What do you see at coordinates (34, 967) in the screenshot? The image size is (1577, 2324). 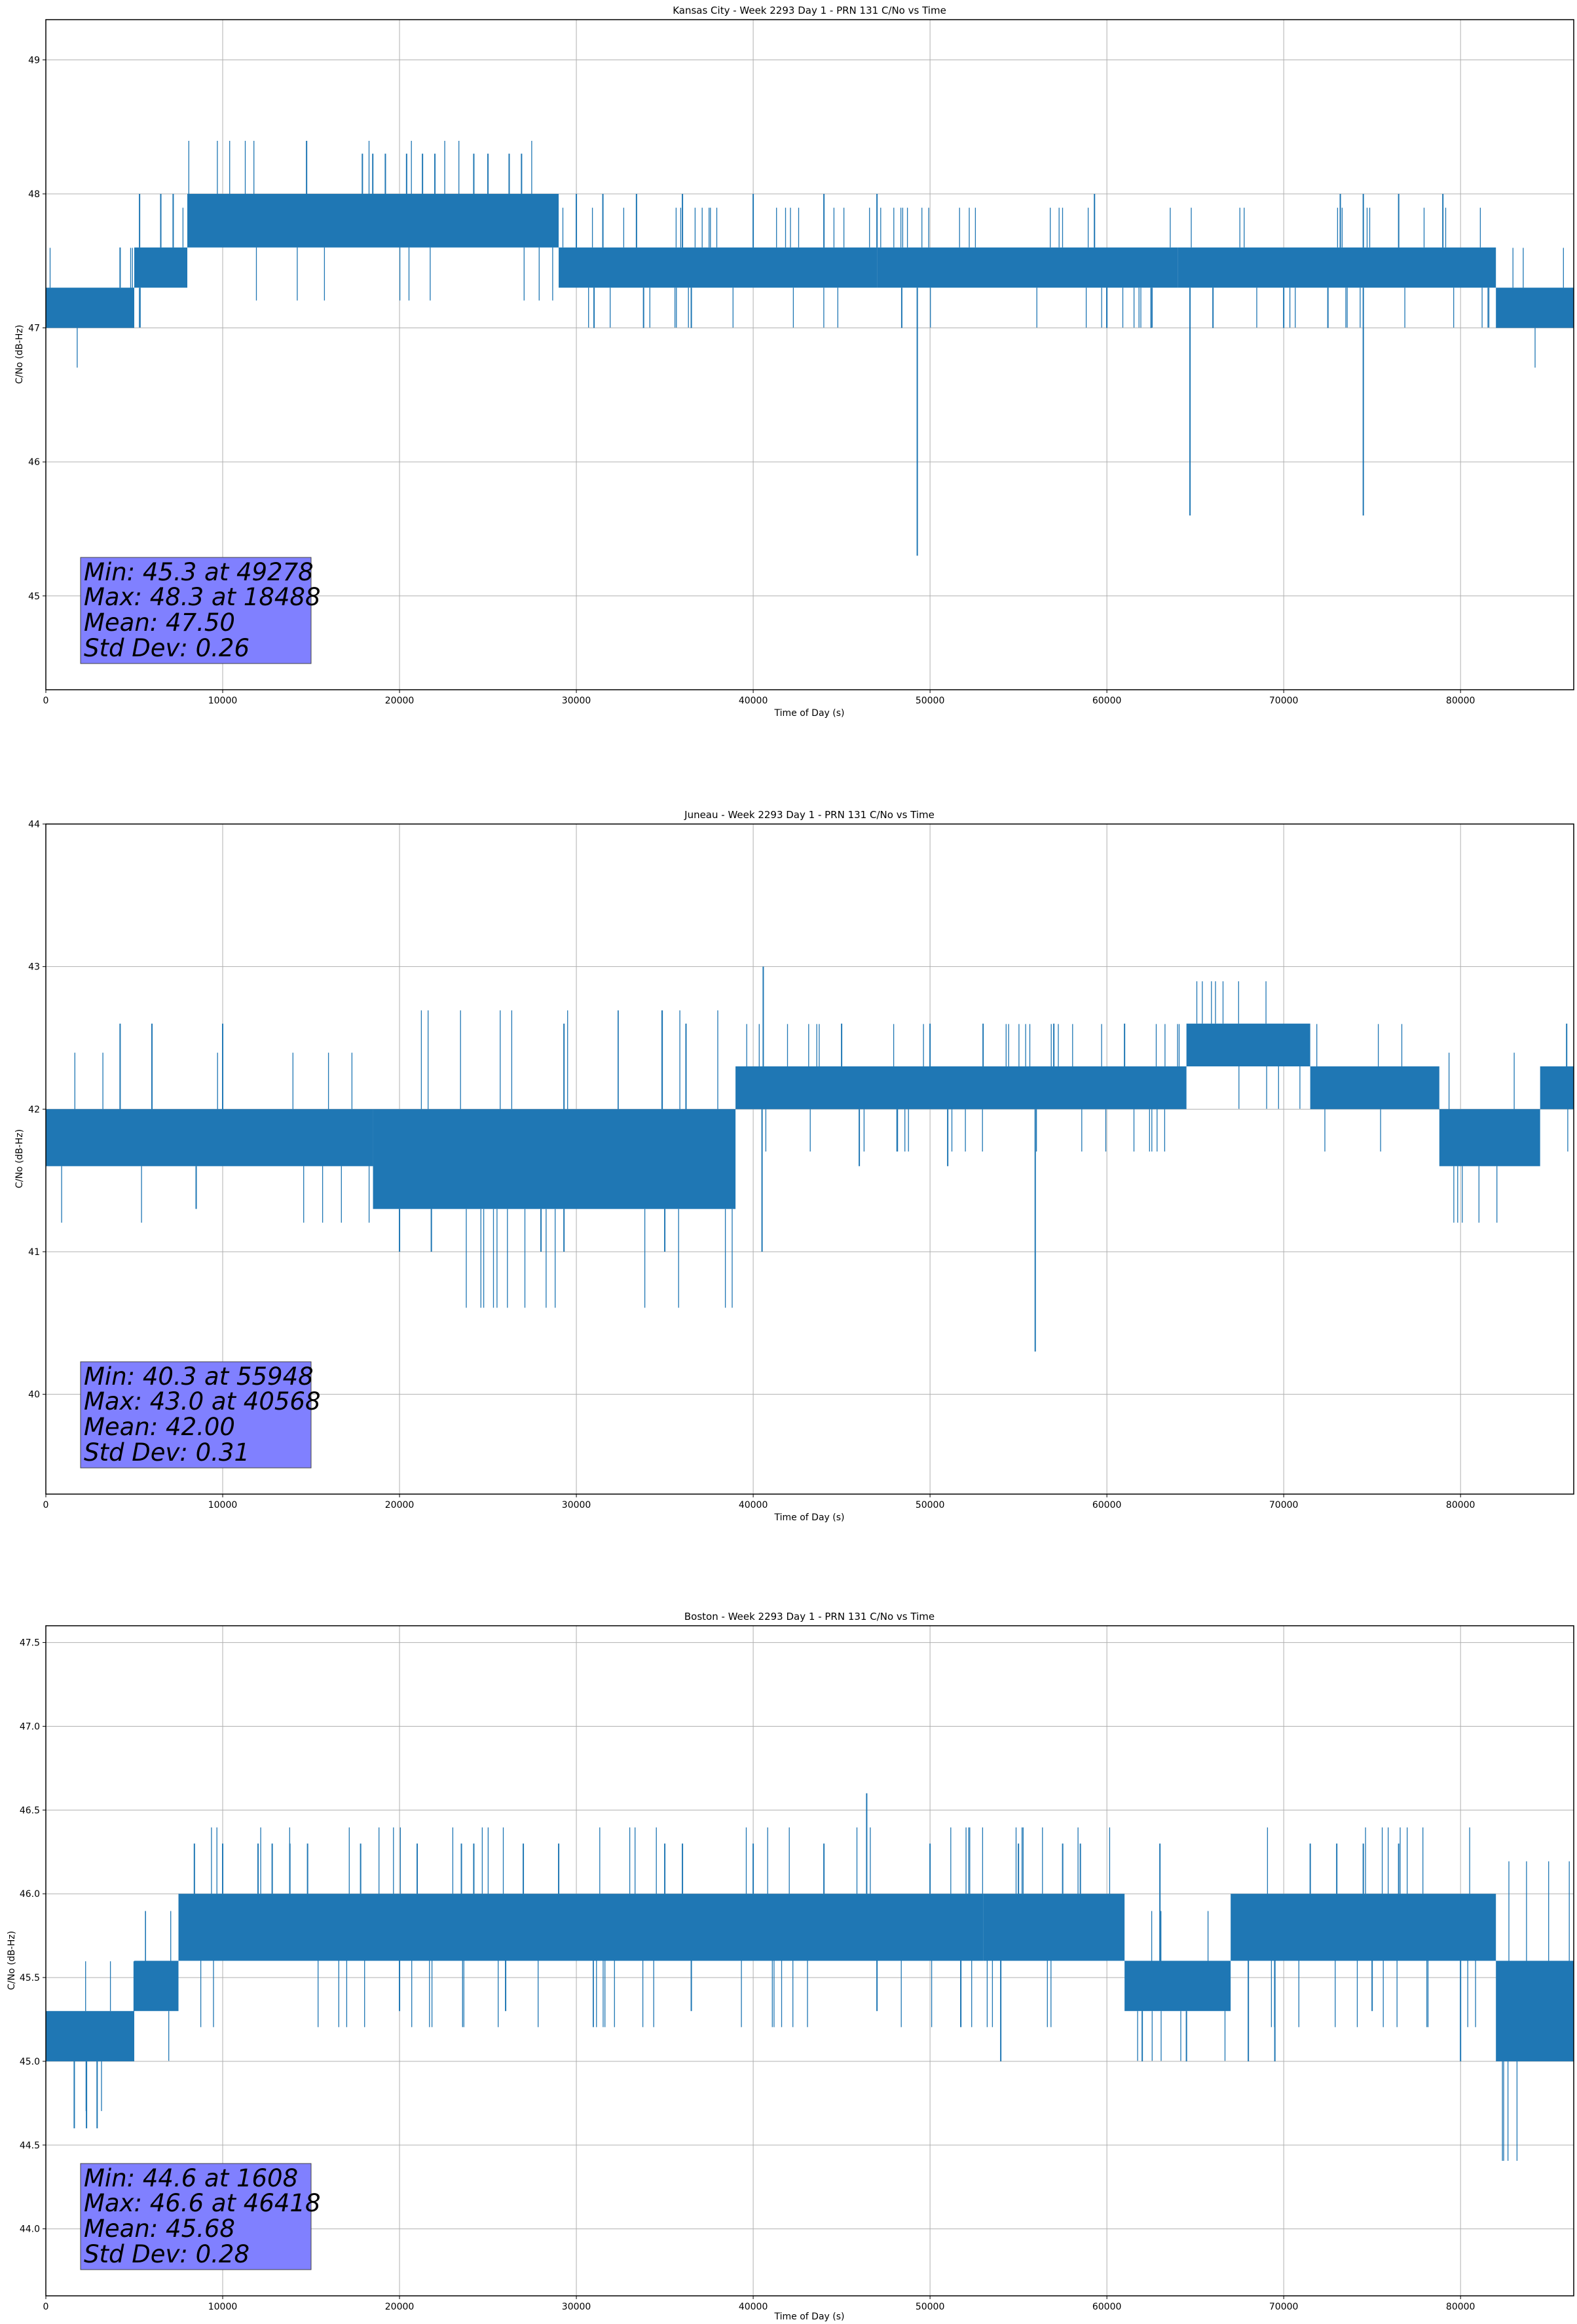 I see `y-tick-label: 43` at bounding box center [34, 967].